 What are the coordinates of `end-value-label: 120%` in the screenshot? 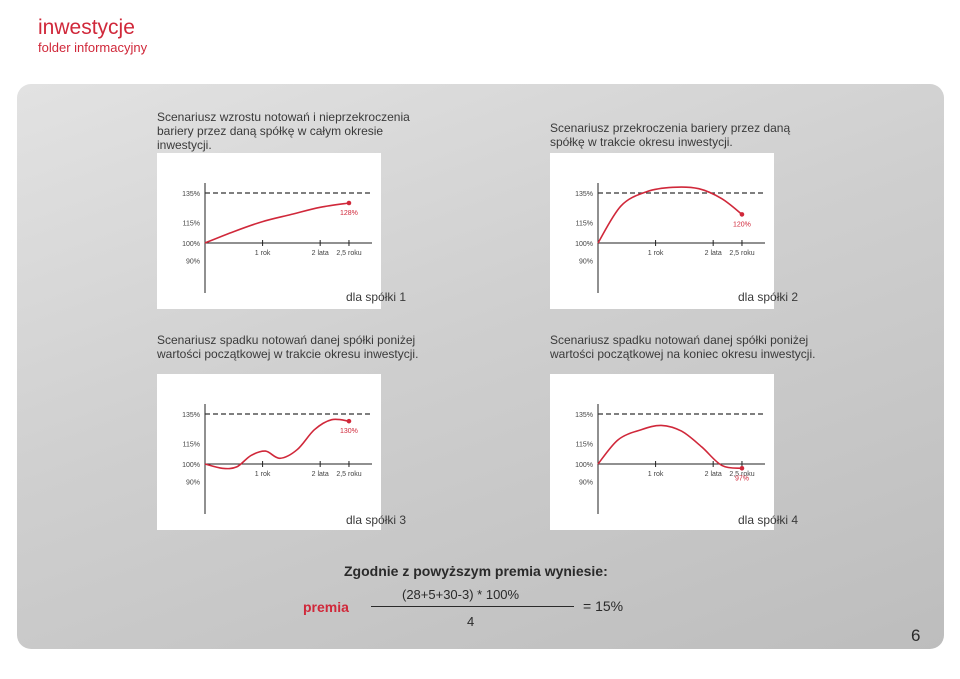 It's located at (742, 224).